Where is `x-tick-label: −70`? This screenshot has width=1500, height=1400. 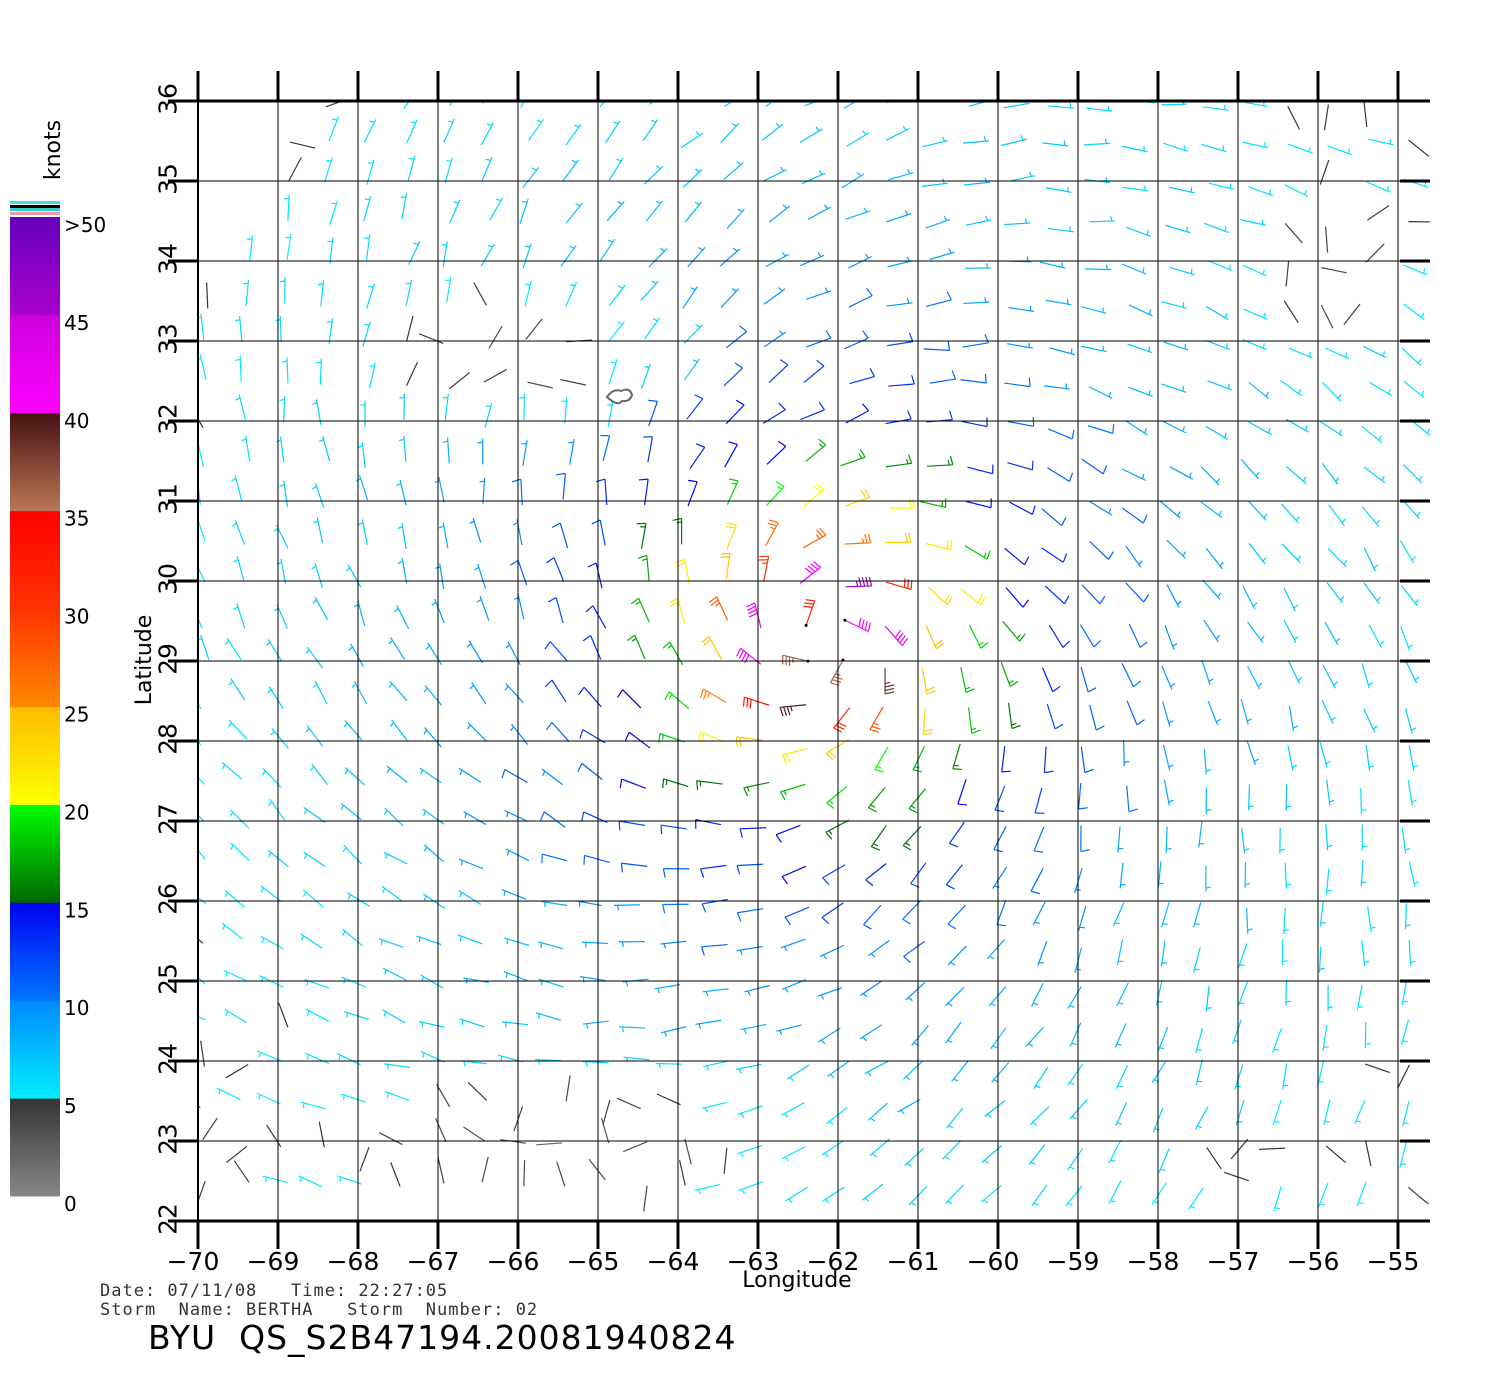
x-tick-label: −70 is located at coordinates (193, 1261).